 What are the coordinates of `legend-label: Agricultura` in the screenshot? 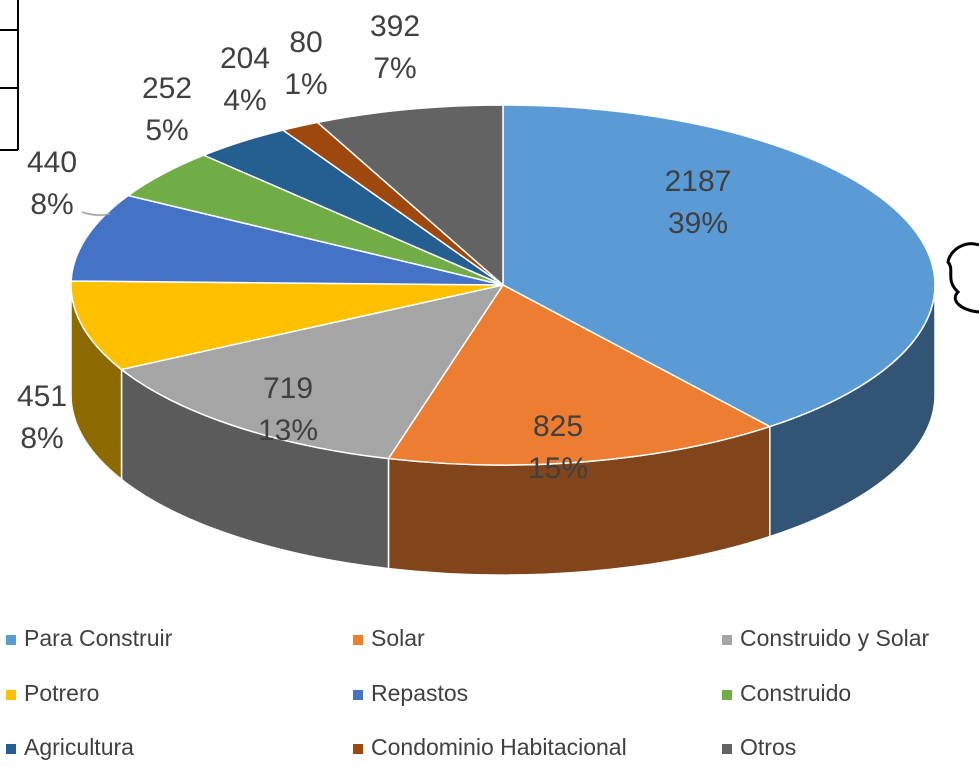 It's located at (79, 747).